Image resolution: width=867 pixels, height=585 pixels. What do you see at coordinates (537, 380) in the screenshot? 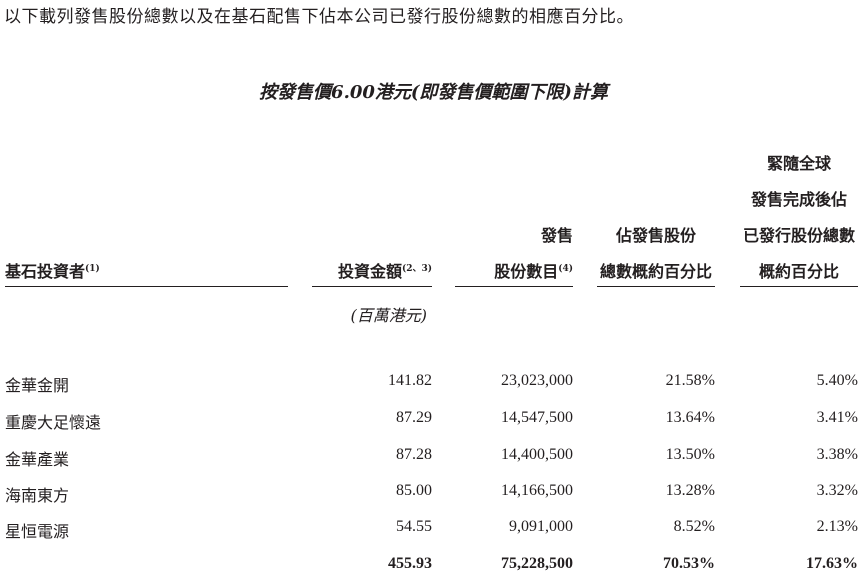
I see `cell-shares: 23,023,000` at bounding box center [537, 380].